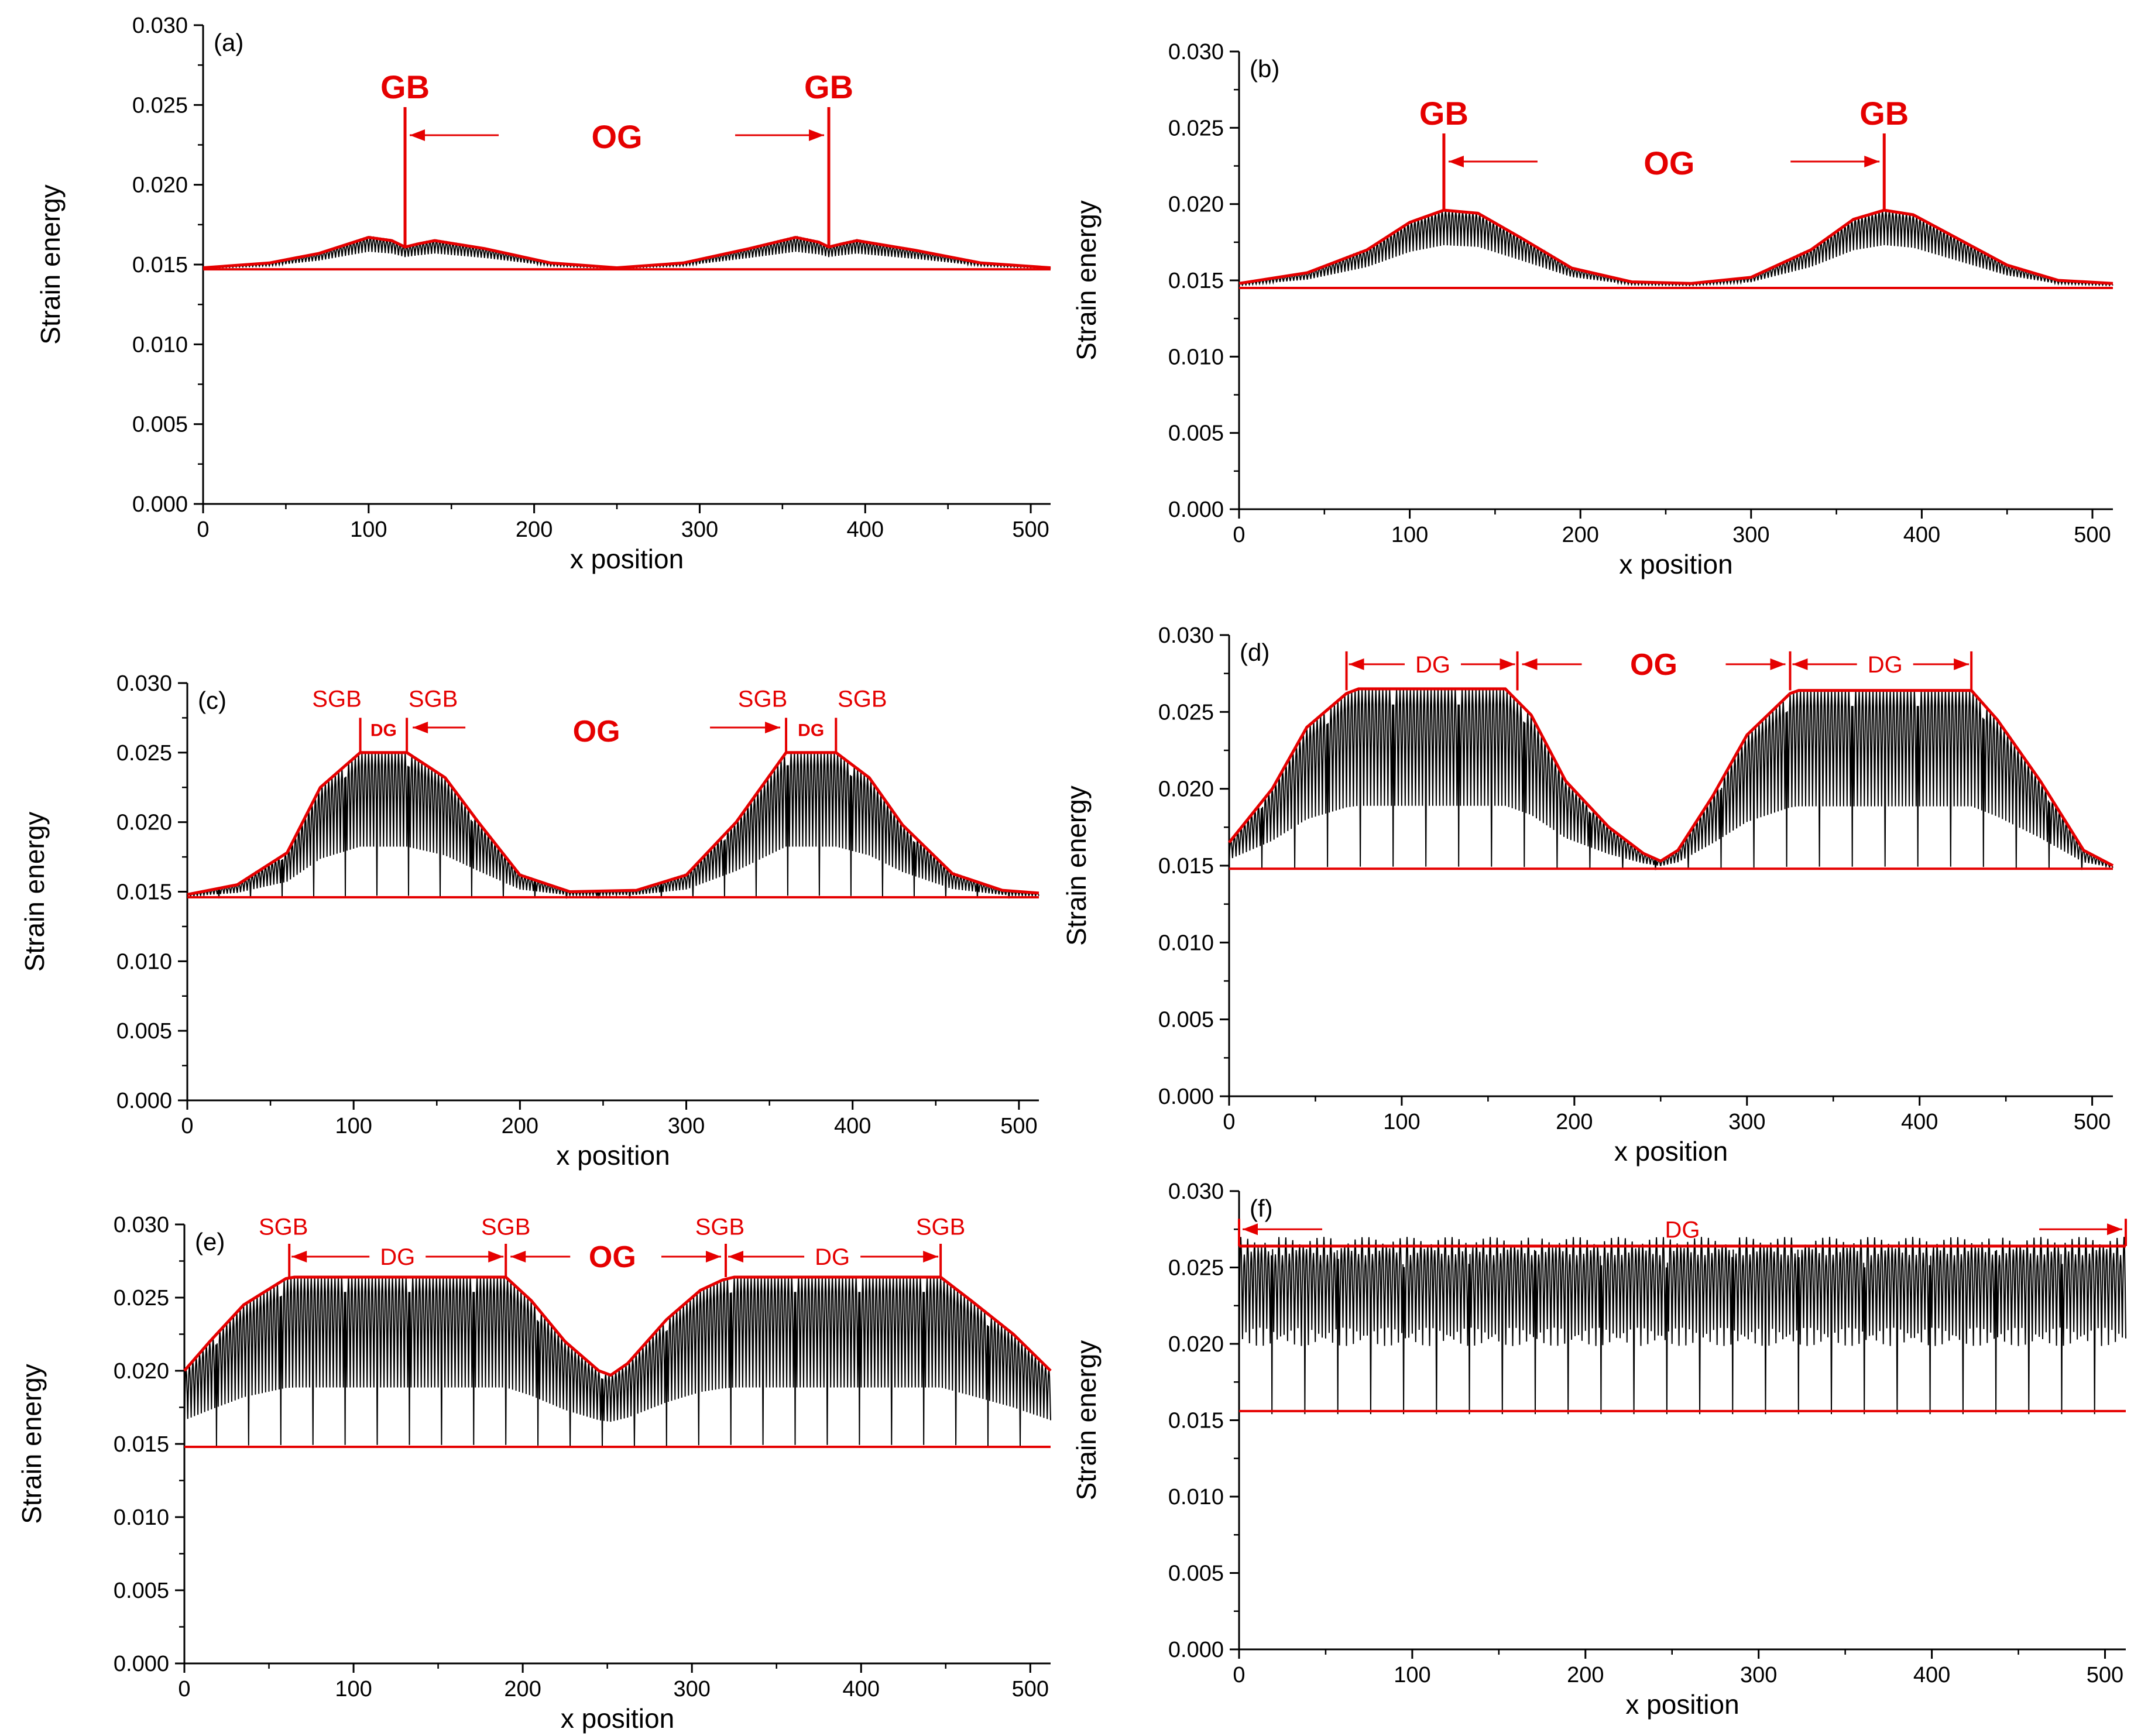 This screenshot has width=2141, height=1736. What do you see at coordinates (210, 1241) in the screenshot?
I see `panel-label: (e)` at bounding box center [210, 1241].